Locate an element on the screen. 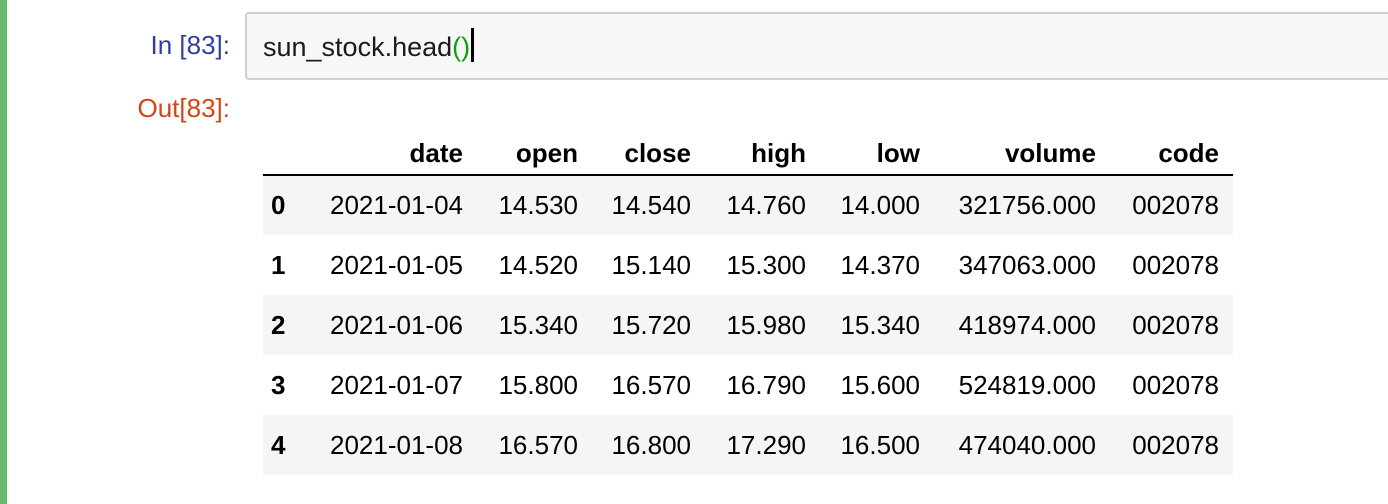 Image resolution: width=1388 pixels, height=504 pixels. selected-cell-edit-mode-bar is located at coordinates (3, 252).